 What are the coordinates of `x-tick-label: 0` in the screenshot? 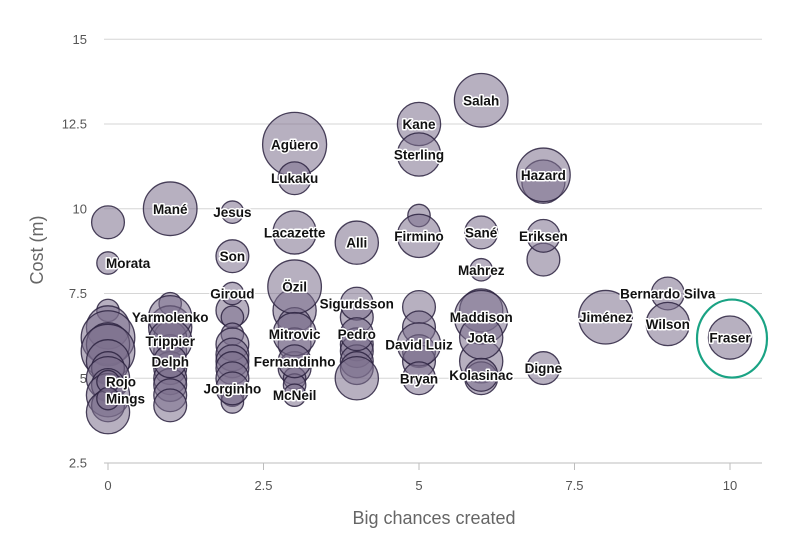 It's located at (107, 485).